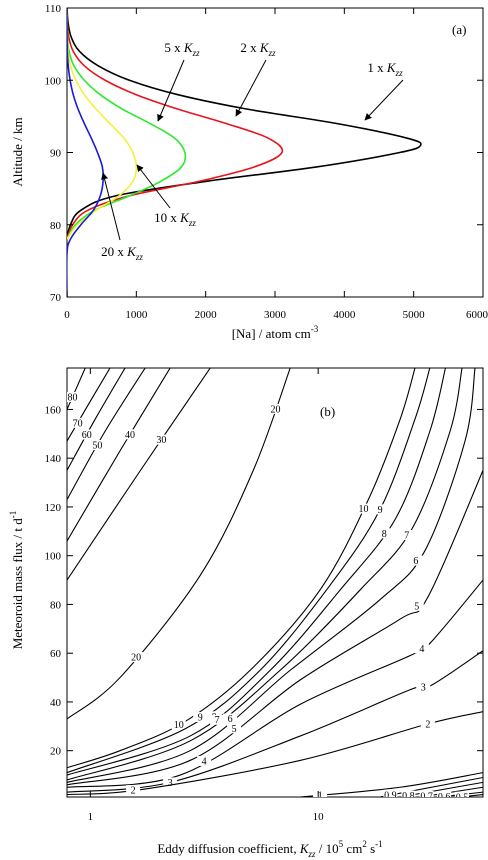 The image size is (488, 860). I want to click on y-tick-label: 100, so click(53, 557).